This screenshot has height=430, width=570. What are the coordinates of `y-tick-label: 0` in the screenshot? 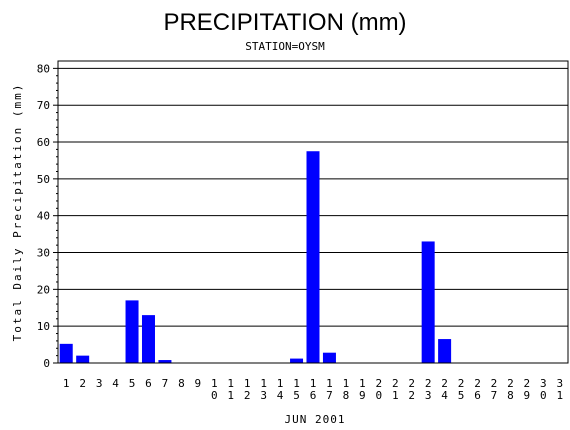 It's located at (46, 363).